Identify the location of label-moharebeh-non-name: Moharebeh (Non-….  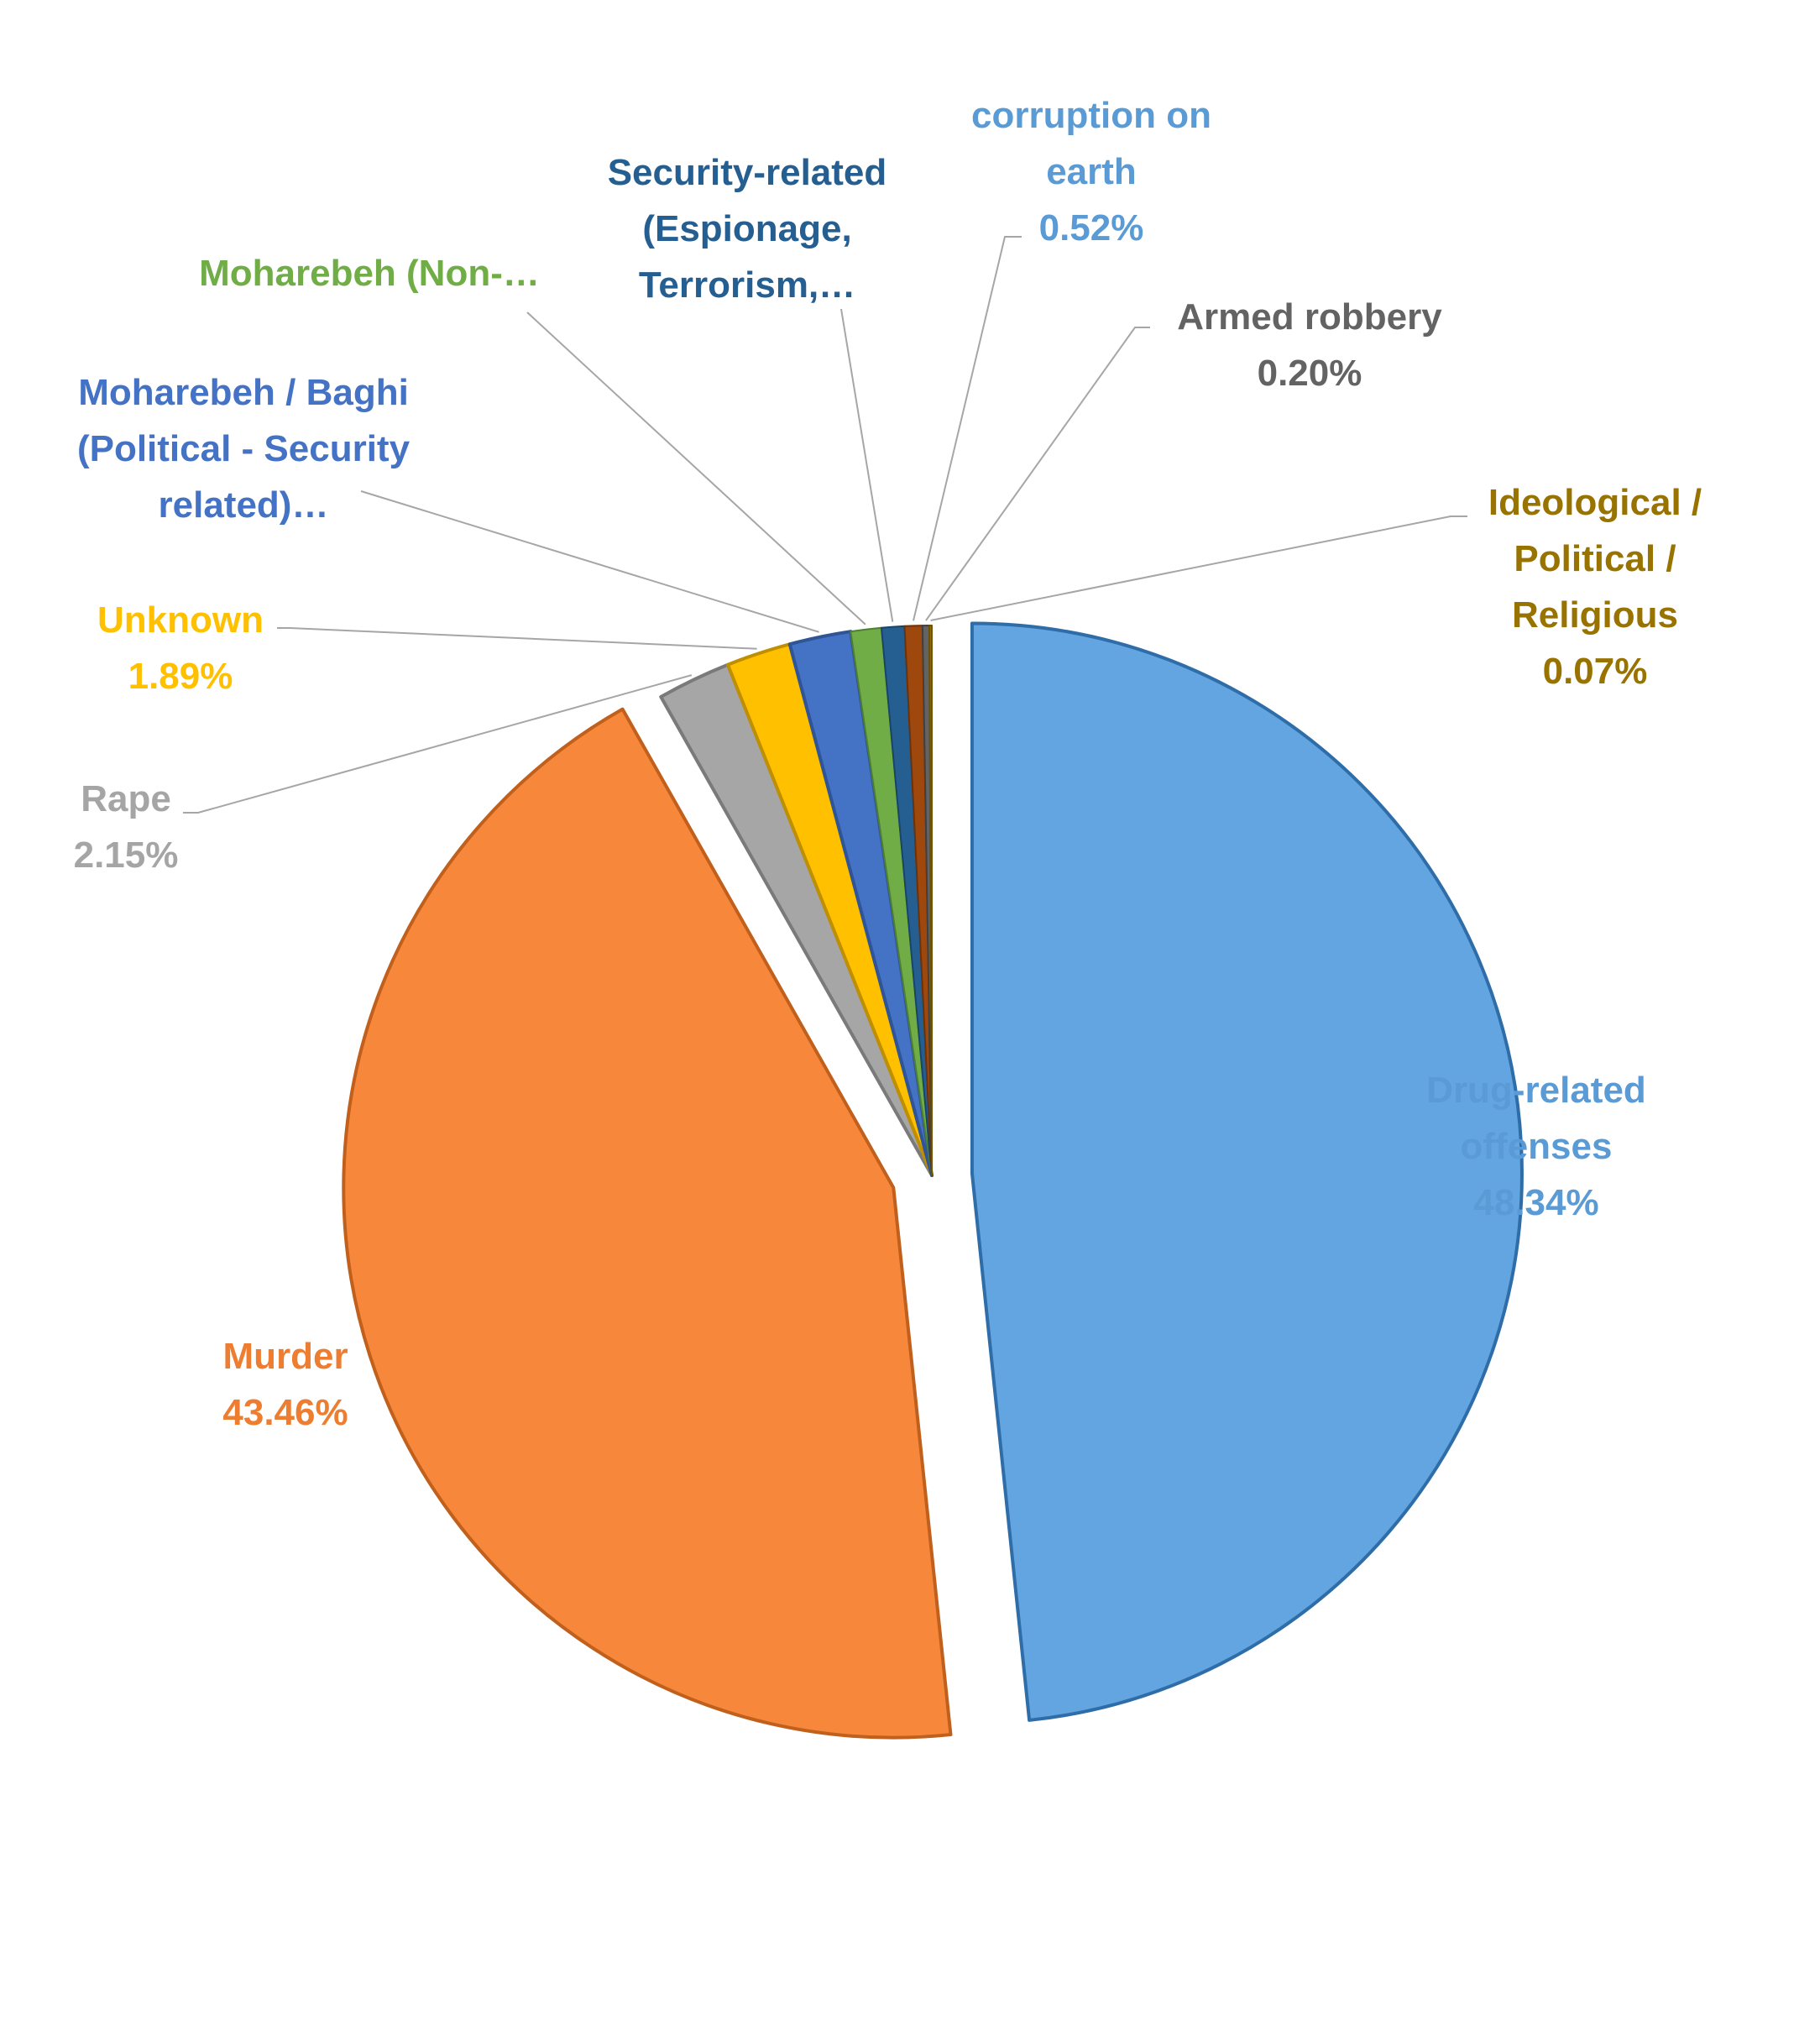
(369, 273).